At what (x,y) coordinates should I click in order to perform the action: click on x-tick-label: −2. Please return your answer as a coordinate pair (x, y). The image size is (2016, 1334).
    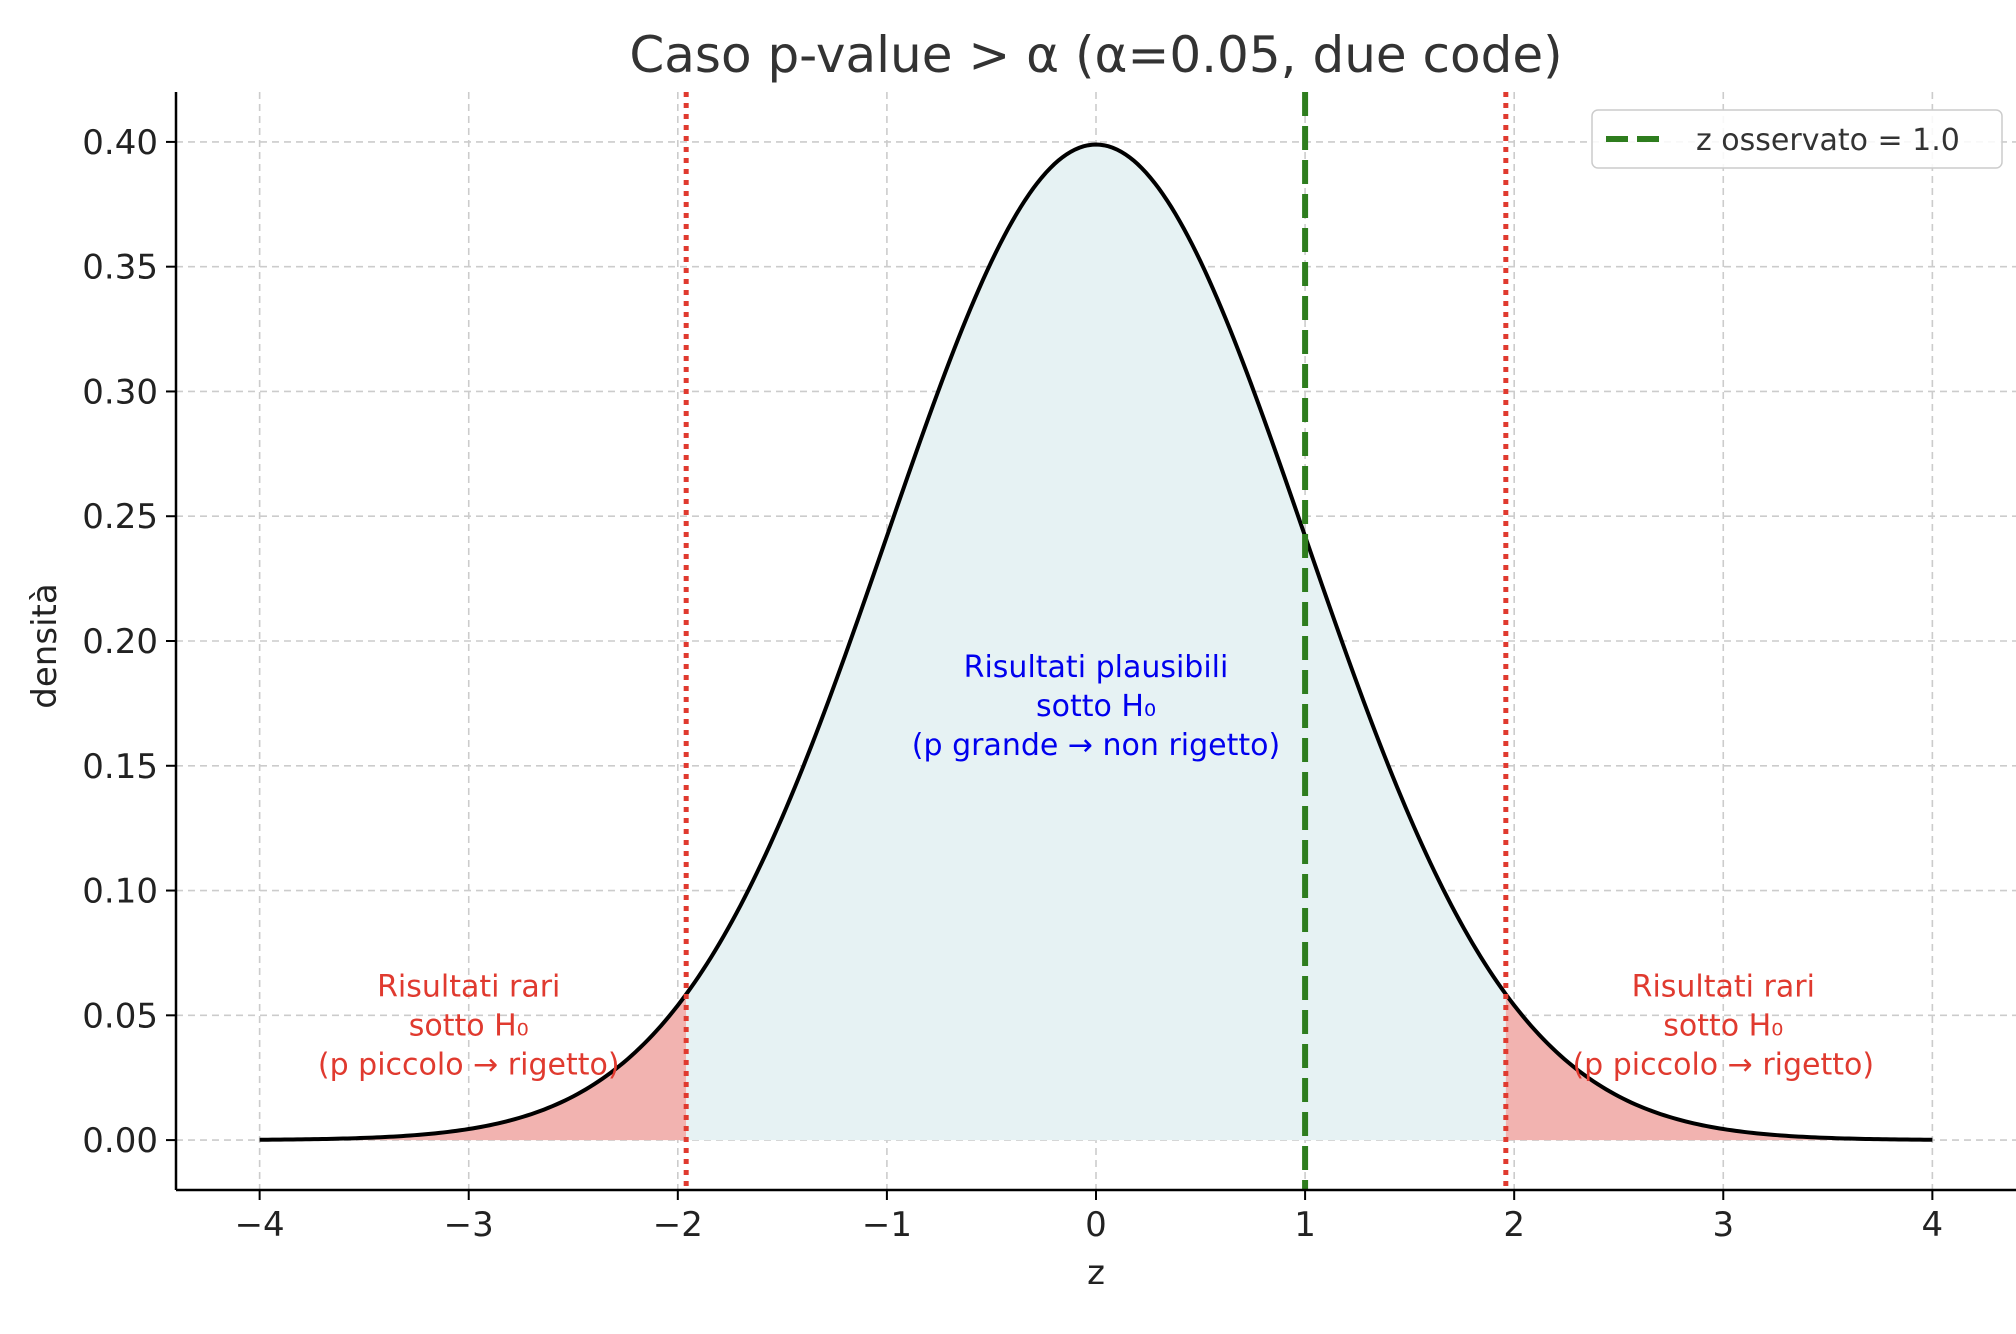
    Looking at the image, I should click on (678, 1225).